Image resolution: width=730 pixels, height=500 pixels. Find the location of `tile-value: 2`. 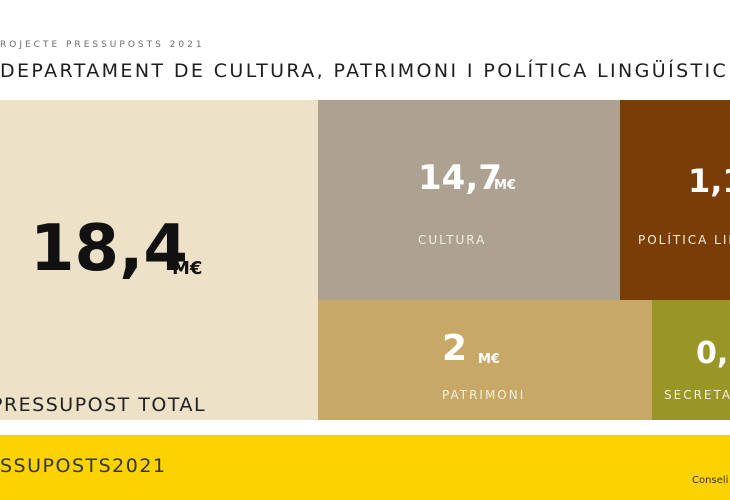

tile-value: 2 is located at coordinates (455, 348).